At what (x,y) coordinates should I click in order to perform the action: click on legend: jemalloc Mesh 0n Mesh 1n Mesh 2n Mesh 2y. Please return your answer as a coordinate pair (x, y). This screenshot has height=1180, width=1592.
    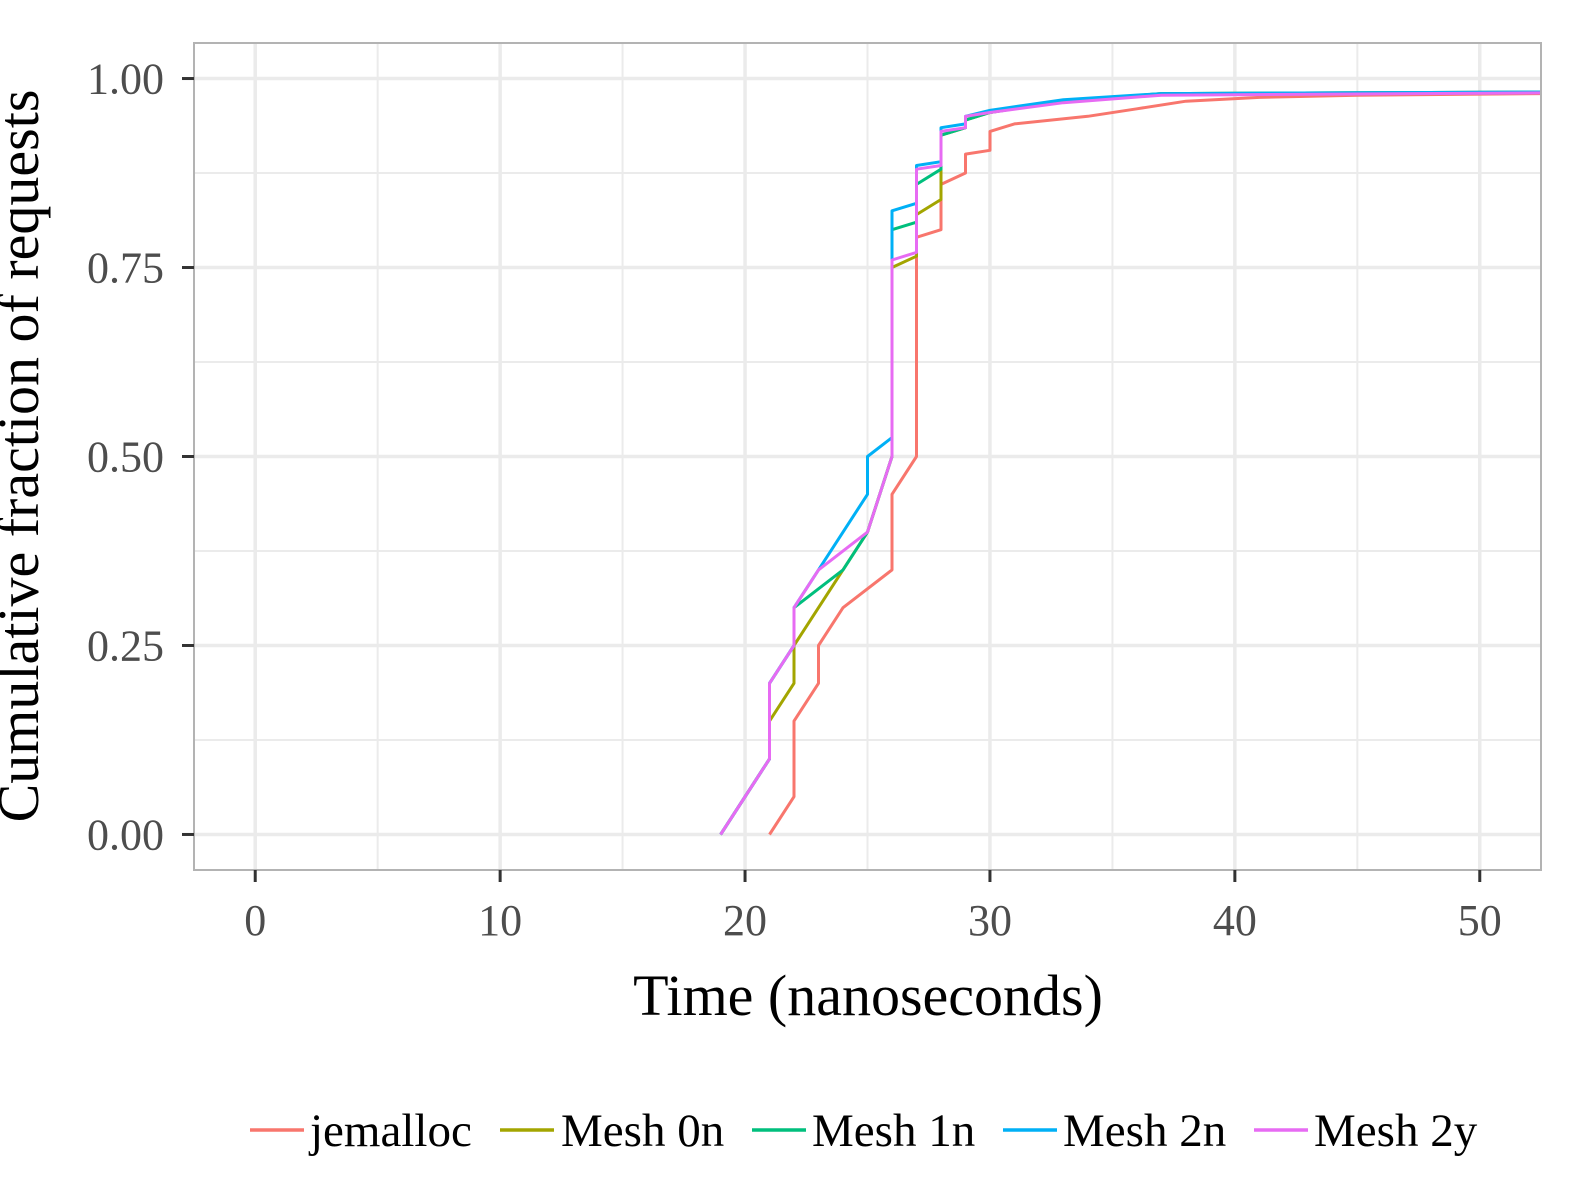
    Looking at the image, I should click on (864, 1131).